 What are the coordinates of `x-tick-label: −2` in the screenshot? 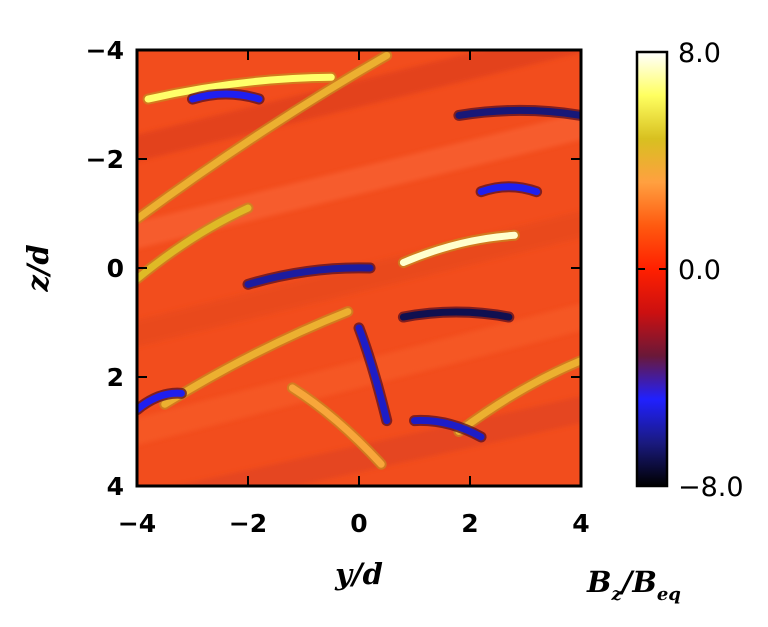 It's located at (248, 523).